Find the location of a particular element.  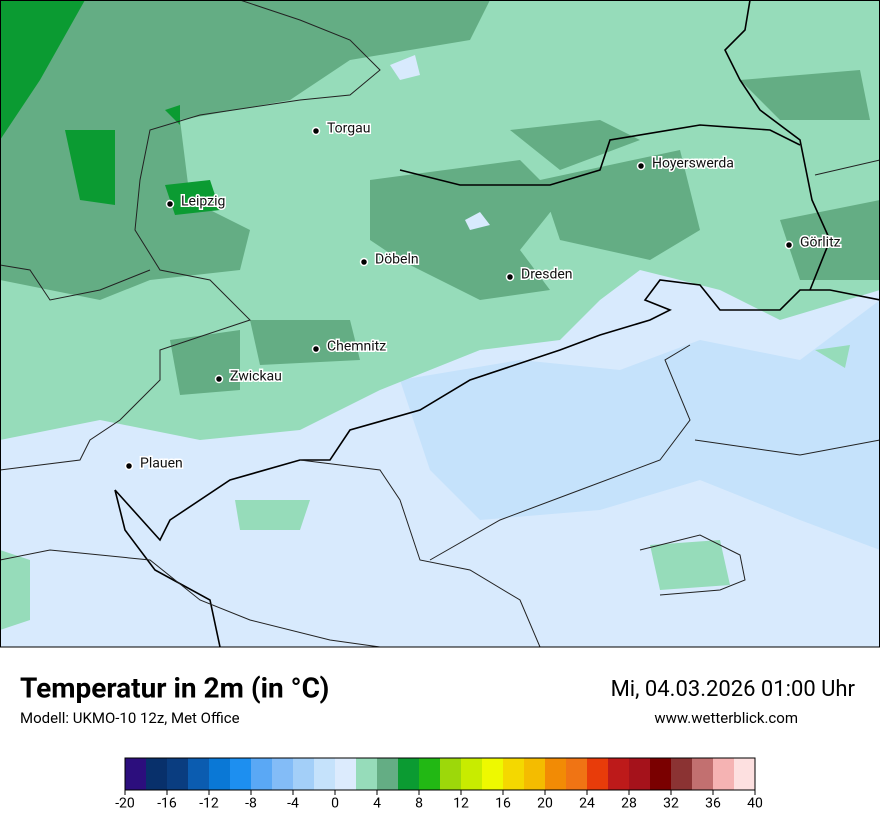

model: Modell: UKMO-10 12z, Met Office is located at coordinates (130, 718).